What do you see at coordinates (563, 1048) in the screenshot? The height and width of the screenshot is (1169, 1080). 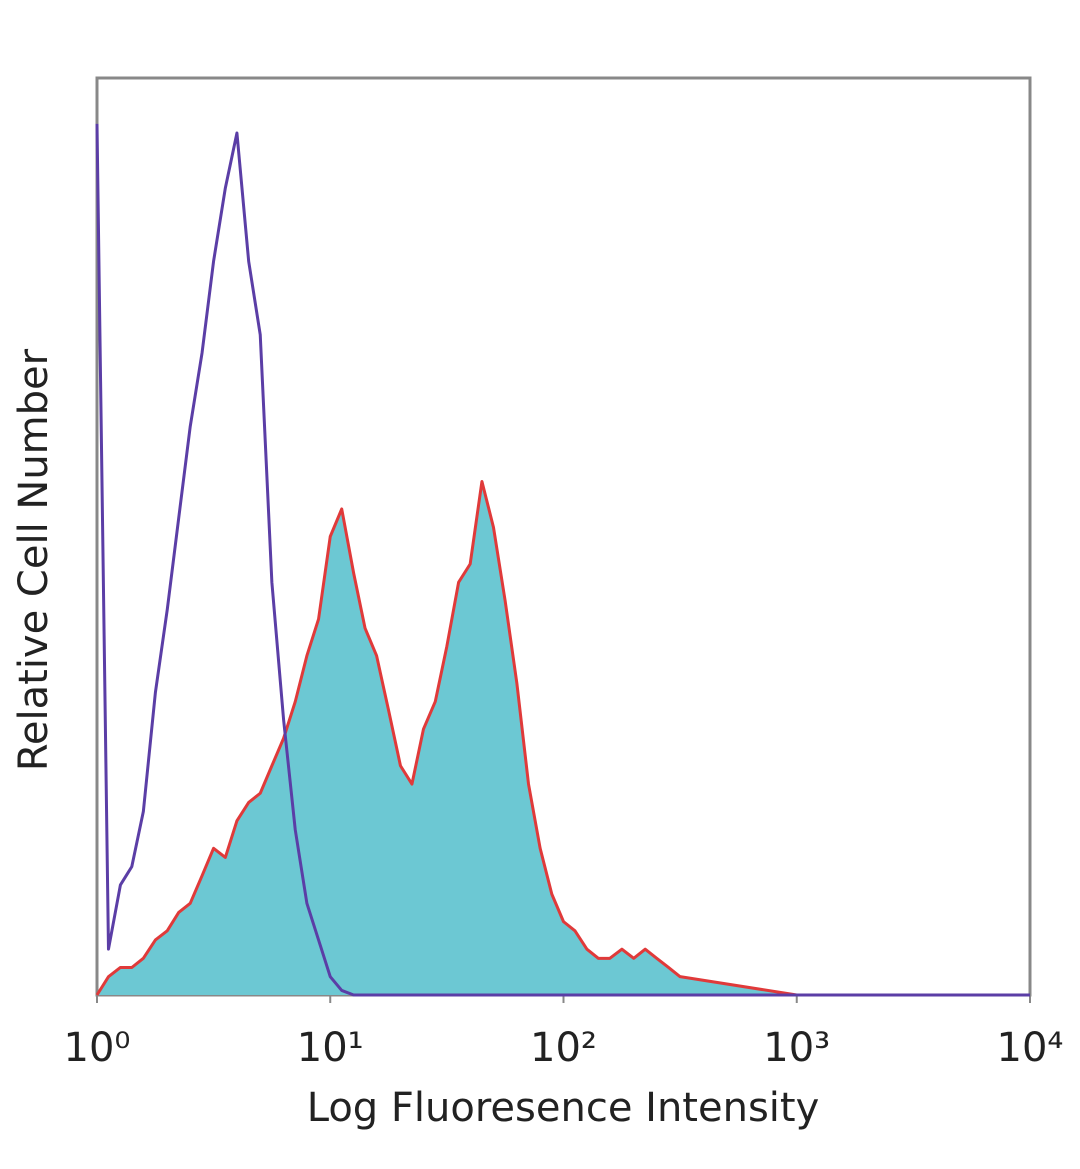 I see `x-tick-label: 10²` at bounding box center [563, 1048].